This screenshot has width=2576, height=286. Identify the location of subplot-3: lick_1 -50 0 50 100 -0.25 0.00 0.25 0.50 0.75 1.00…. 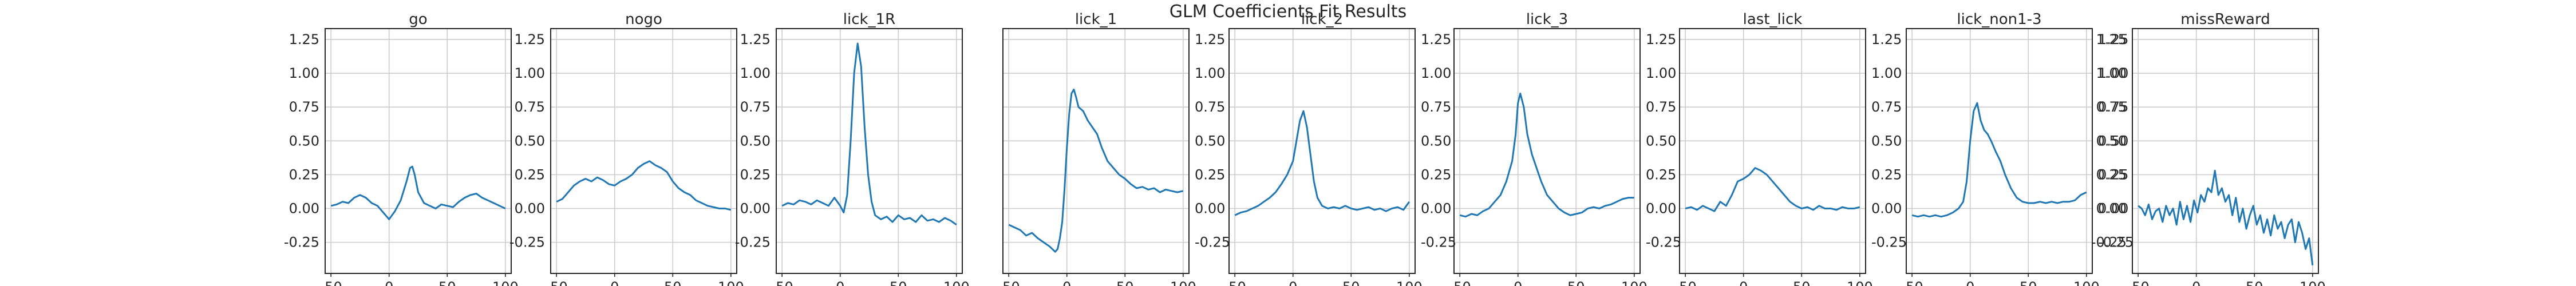
(1114, 148).